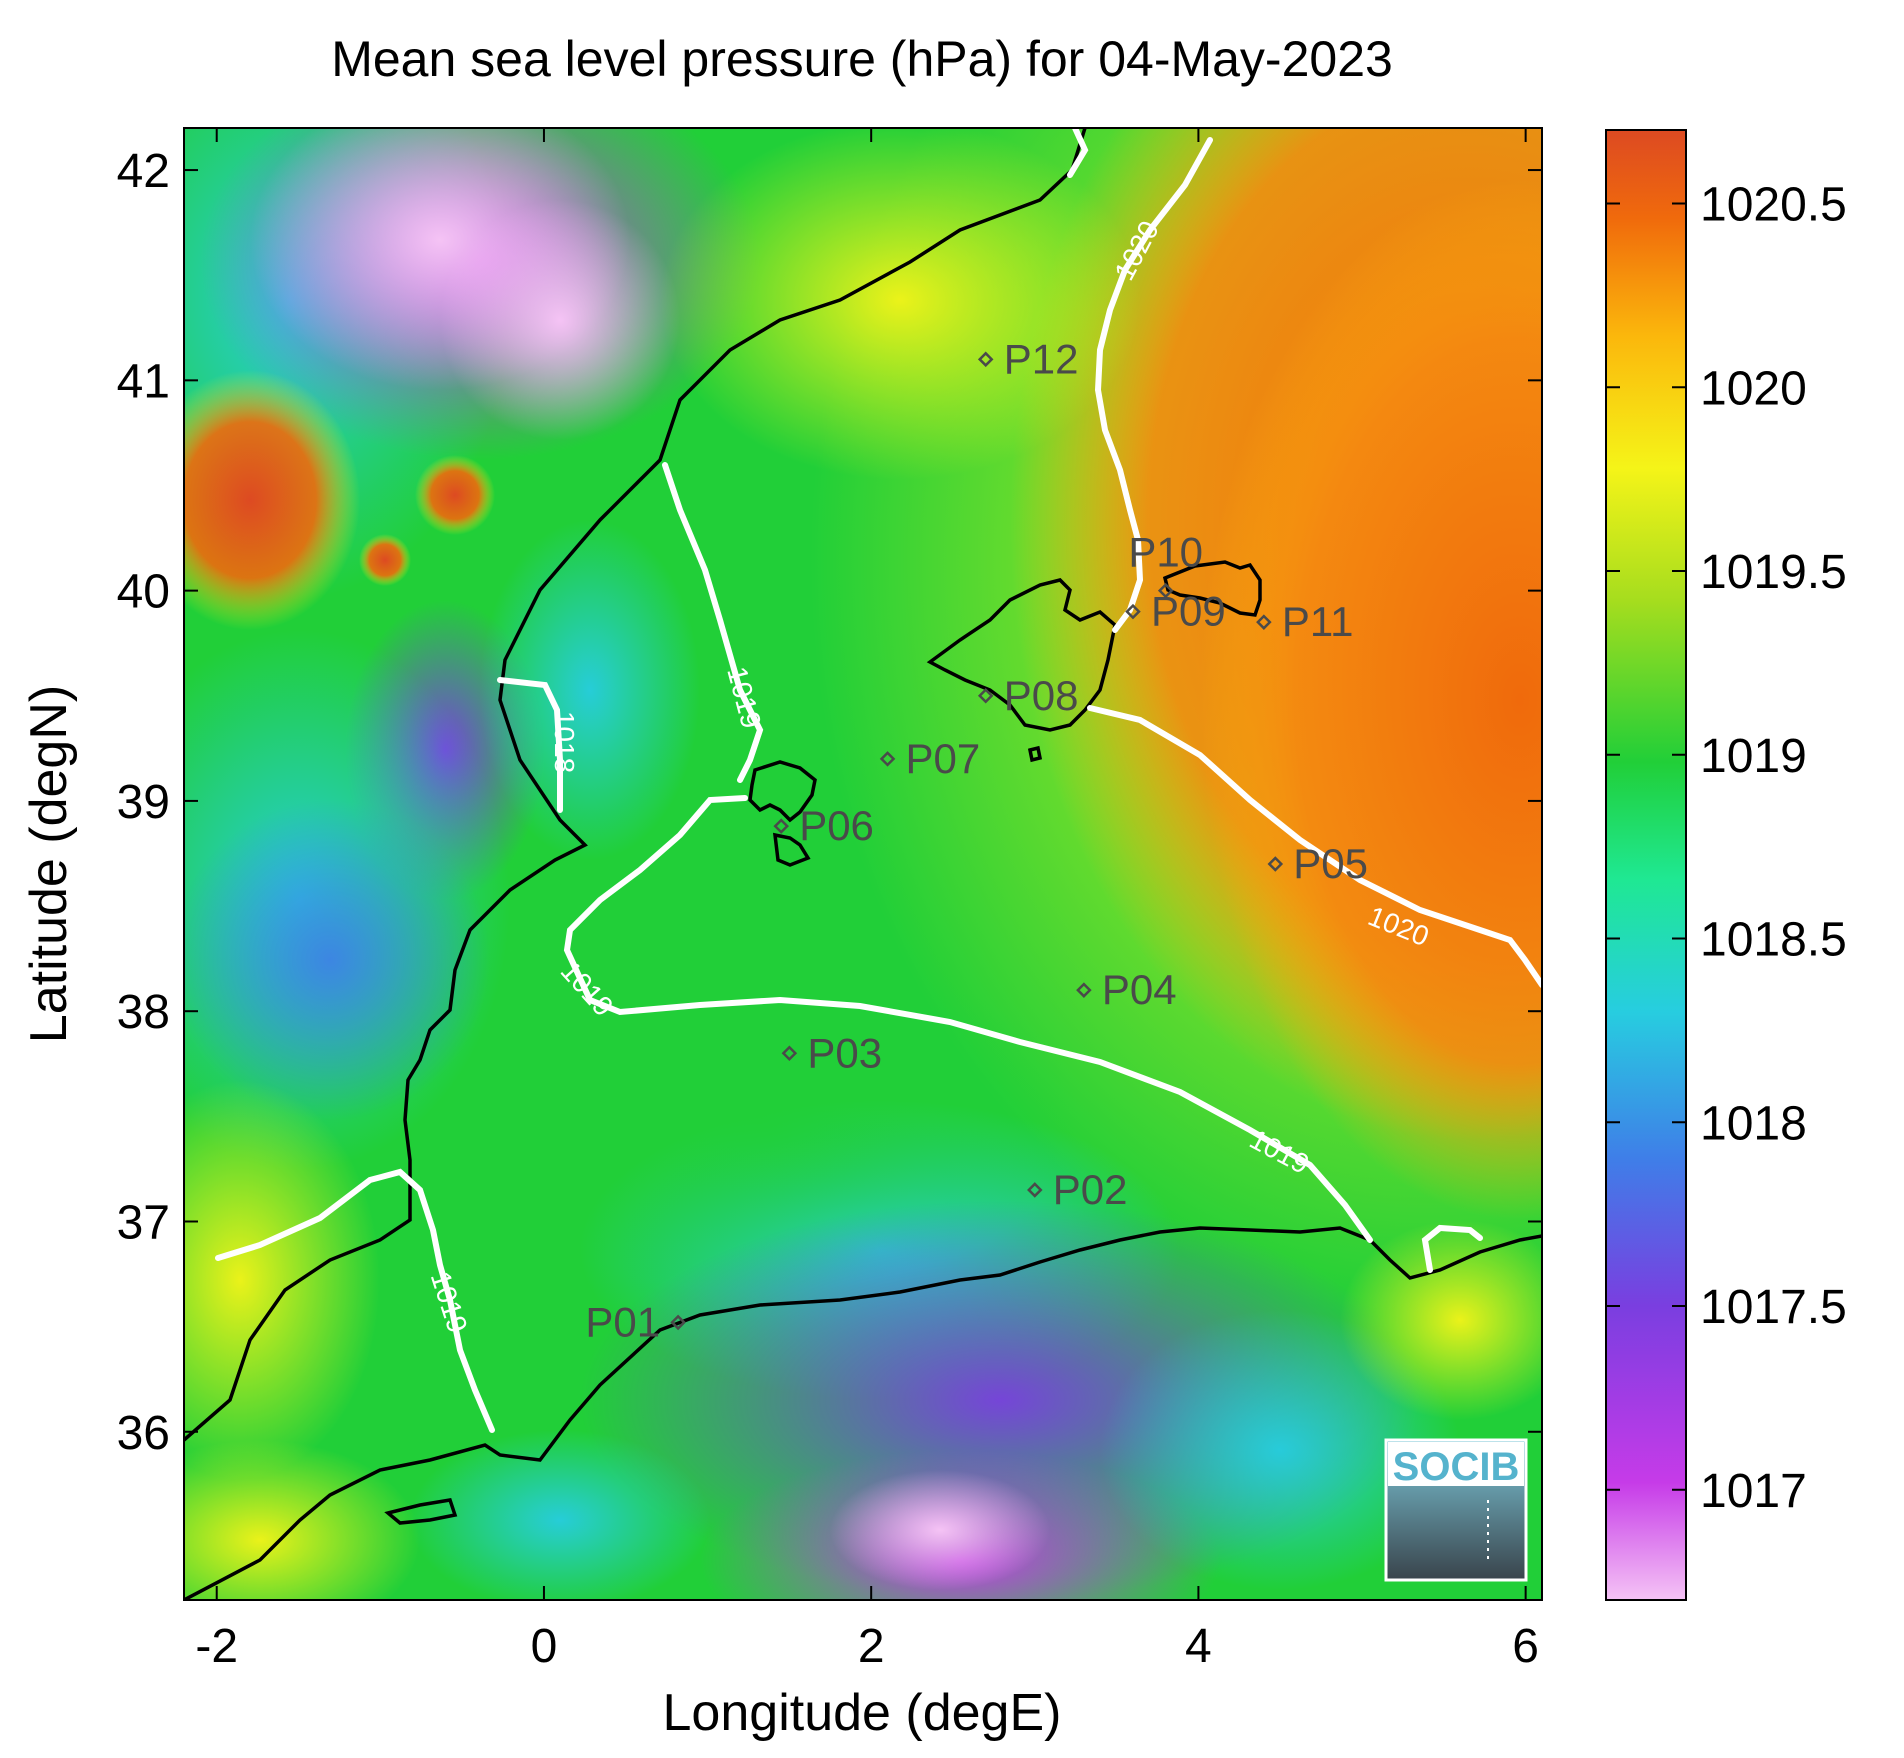  I want to click on colorbar-tick-label: 1017.5, so click(1773, 1307).